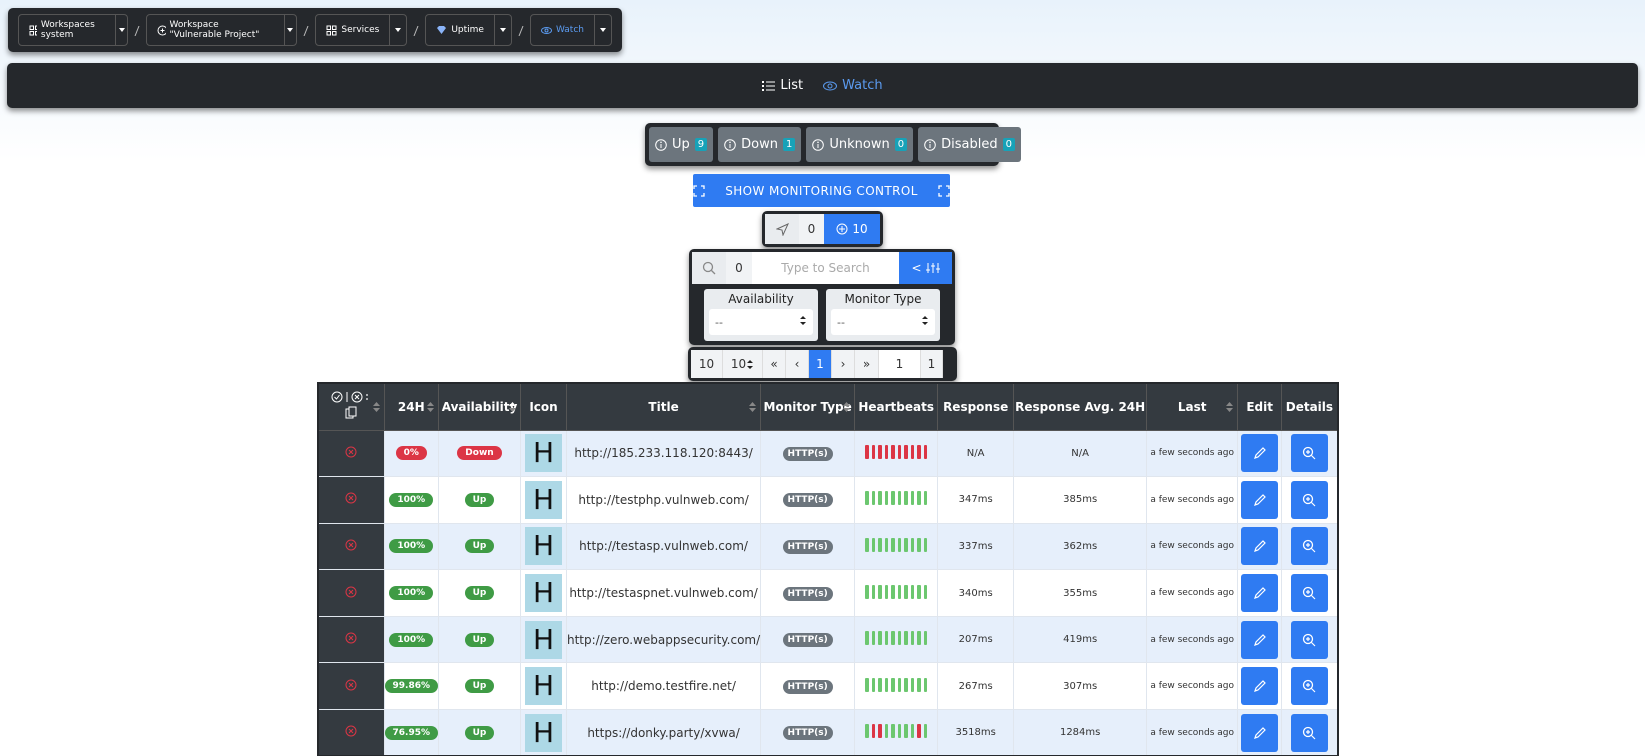 The height and width of the screenshot is (756, 1645). I want to click on details-cell, so click(1310, 639).